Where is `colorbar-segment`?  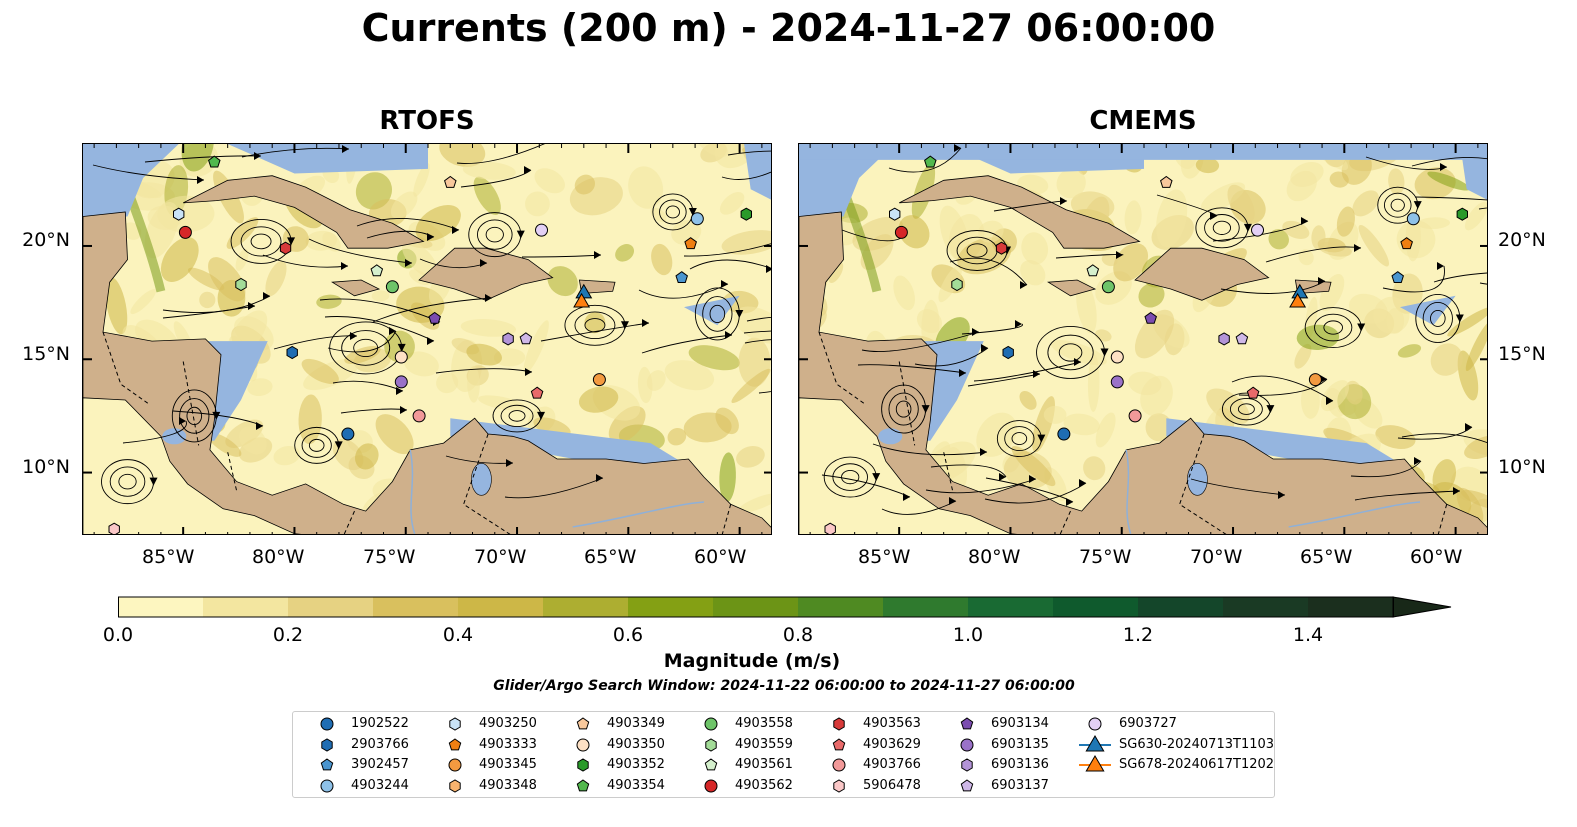 colorbar-segment is located at coordinates (331, 607).